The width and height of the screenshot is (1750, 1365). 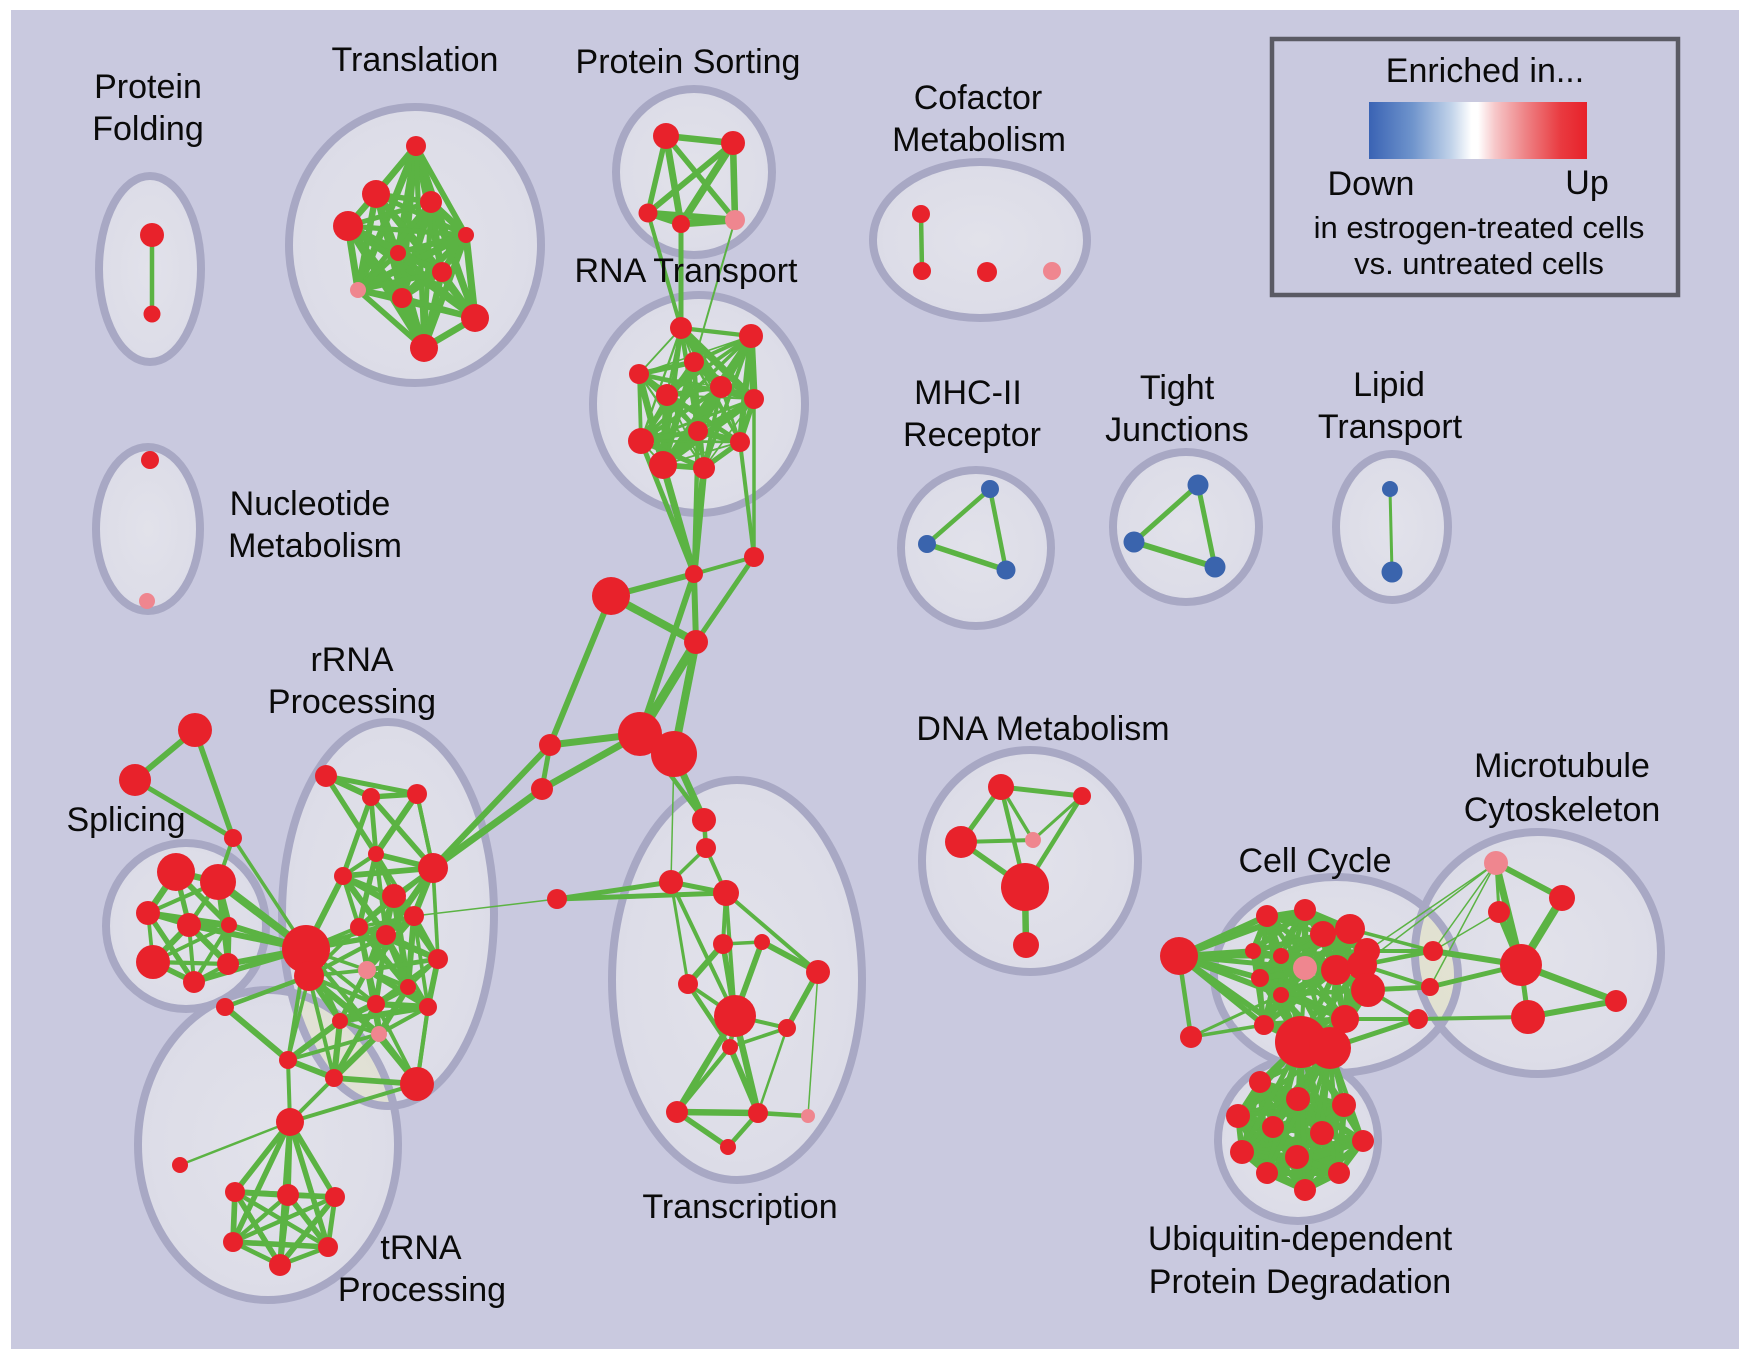 What do you see at coordinates (148, 129) in the screenshot?
I see `svg-text: Folding` at bounding box center [148, 129].